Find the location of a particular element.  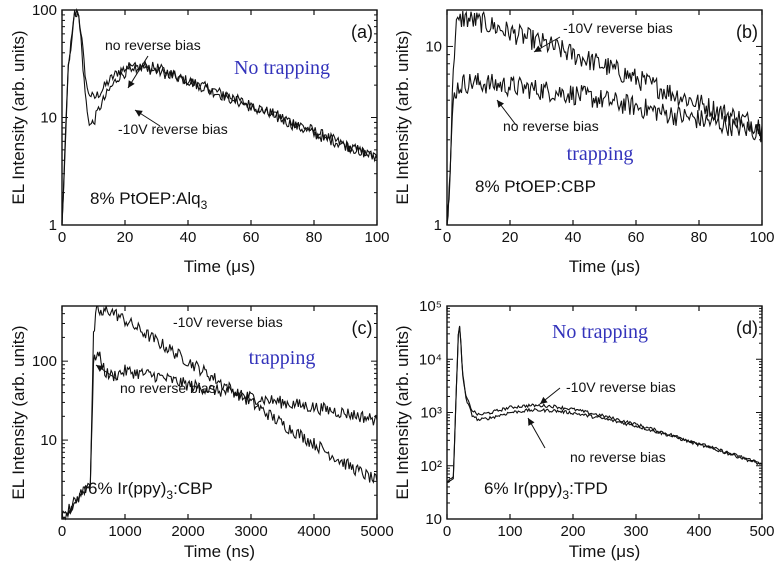

y-tick-label: 10⁴ is located at coordinates (430, 359).